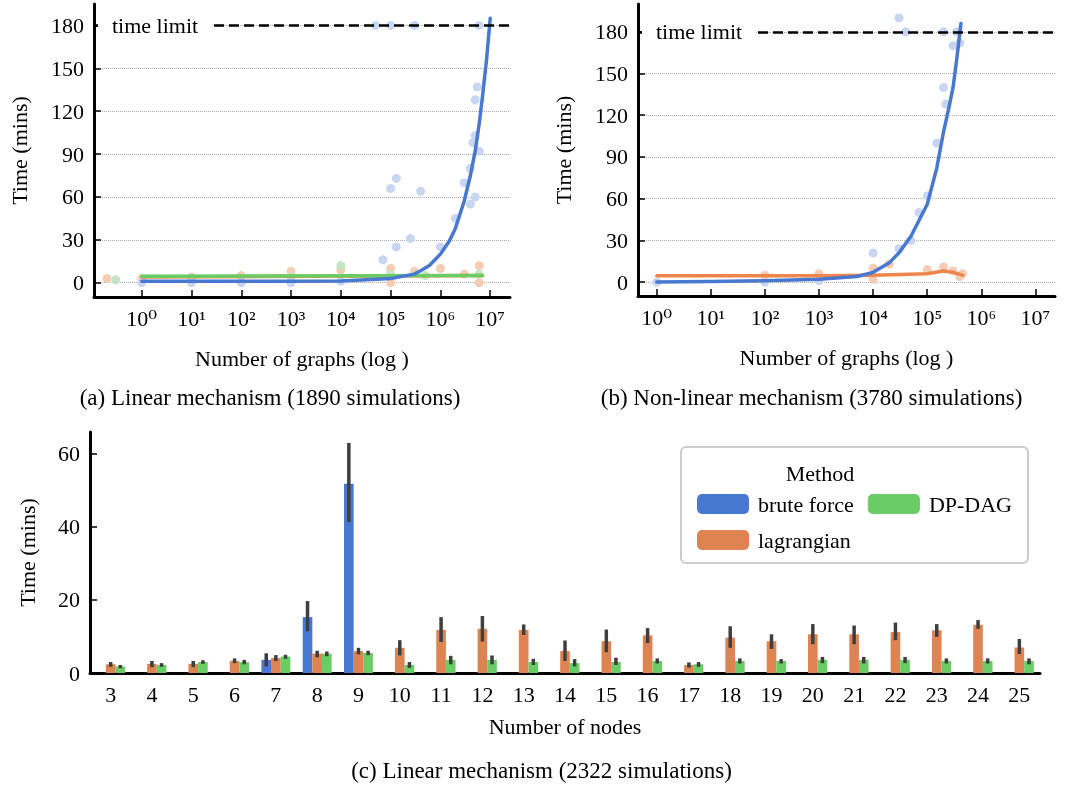 This screenshot has height=793, width=1083. Describe the element at coordinates (565, 694) in the screenshot. I see `x-tick-label: 14` at that location.